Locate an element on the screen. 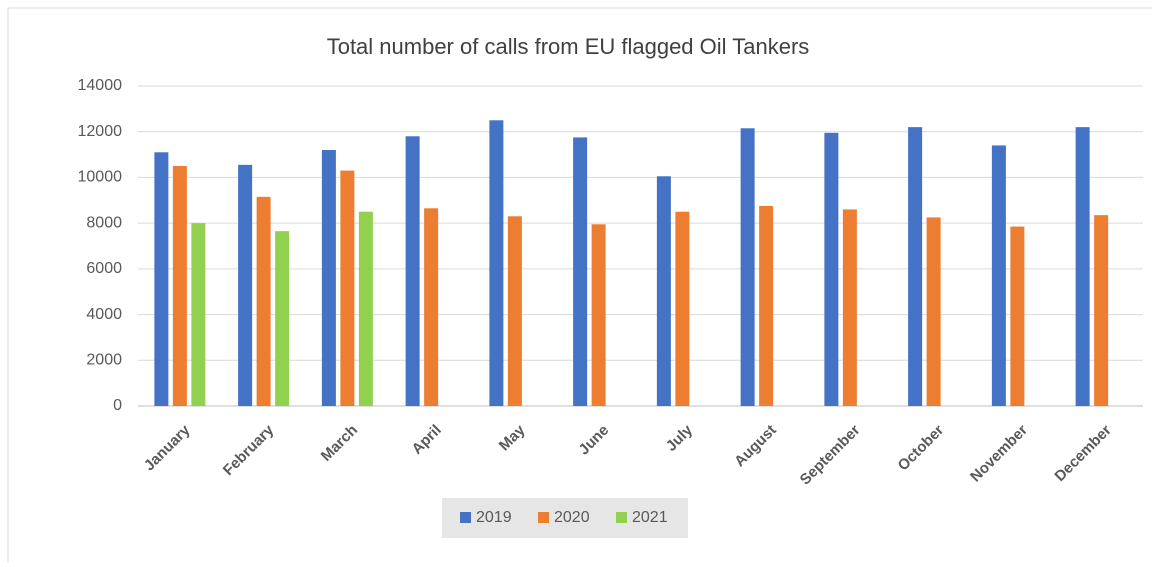 Image resolution: width=1152 pixels, height=567 pixels. y-tick-label: 6000 is located at coordinates (104, 268).